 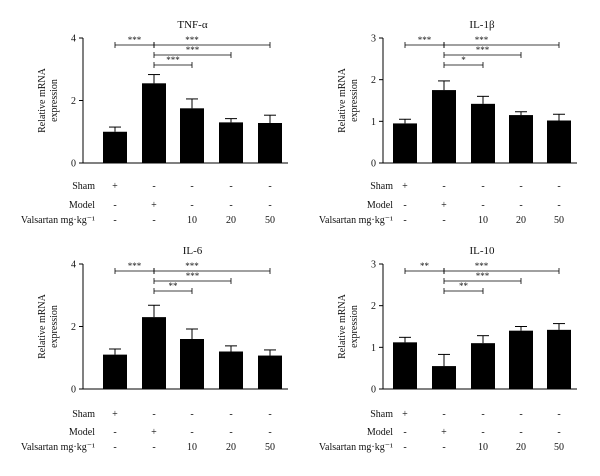 I want to click on chart-title: TNF-α, so click(x=192, y=25).